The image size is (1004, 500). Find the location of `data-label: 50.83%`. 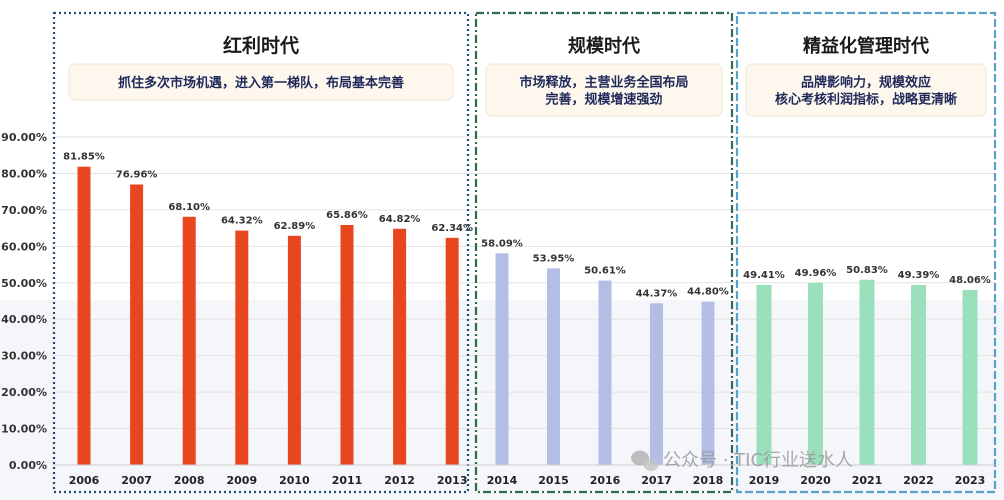

data-label: 50.83% is located at coordinates (867, 270).